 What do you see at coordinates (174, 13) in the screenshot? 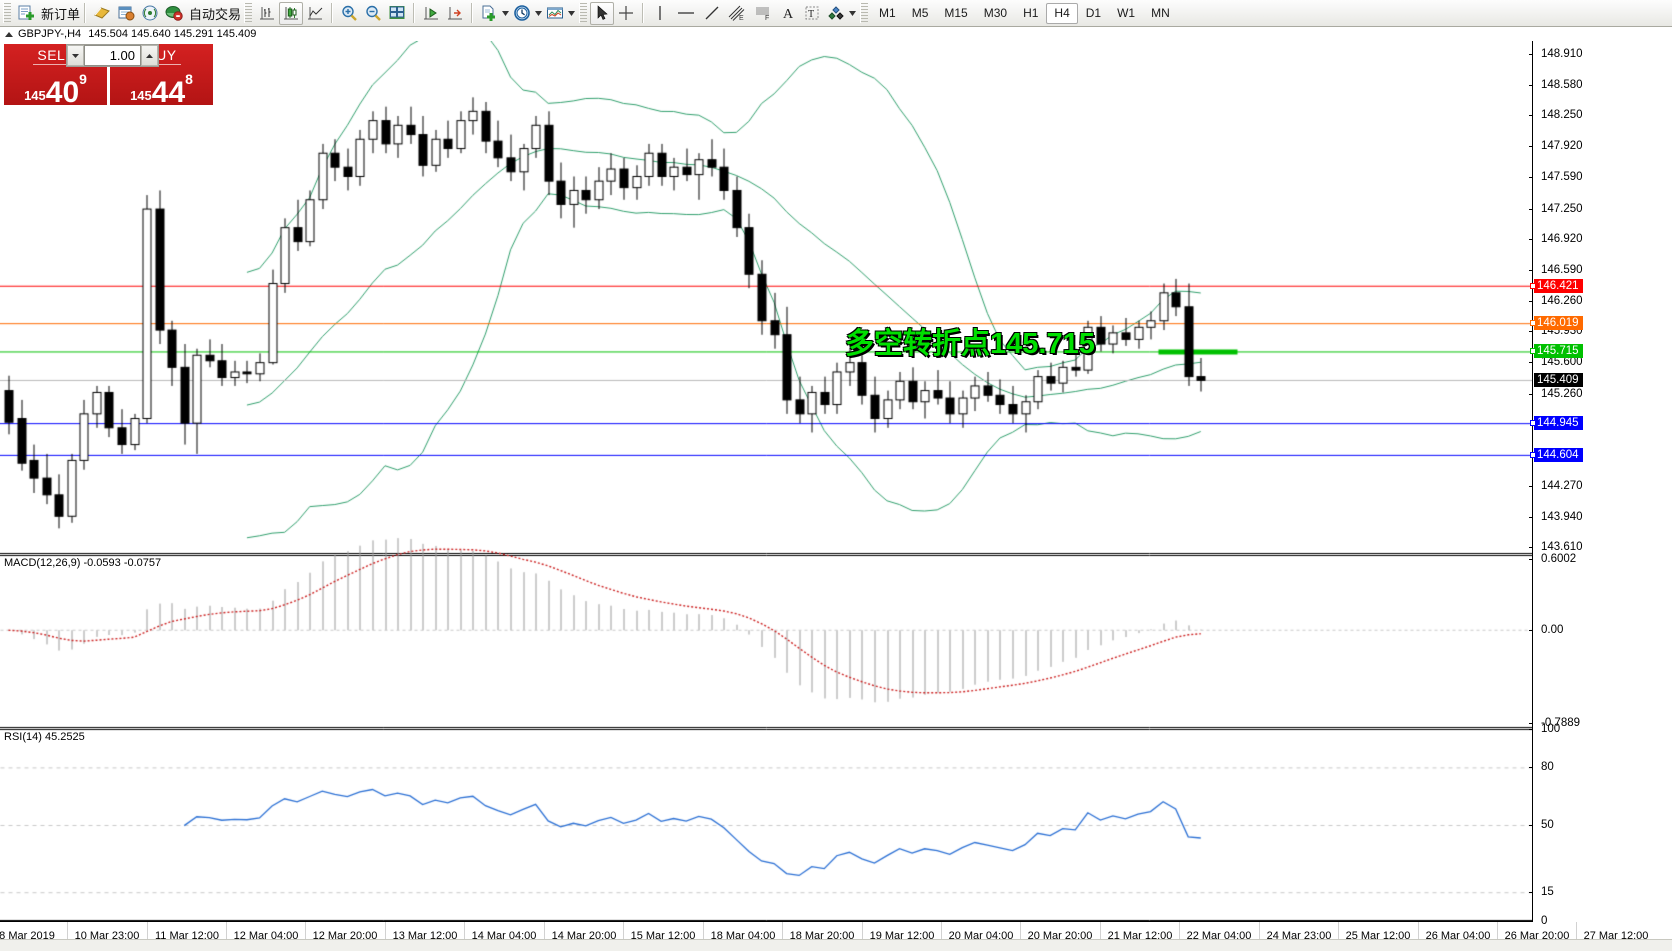
I see `autotrading-icon` at bounding box center [174, 13].